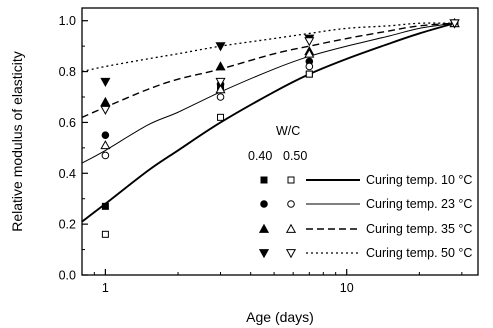  What do you see at coordinates (105, 135) in the screenshot?
I see `point-series-2-wc040` at bounding box center [105, 135].